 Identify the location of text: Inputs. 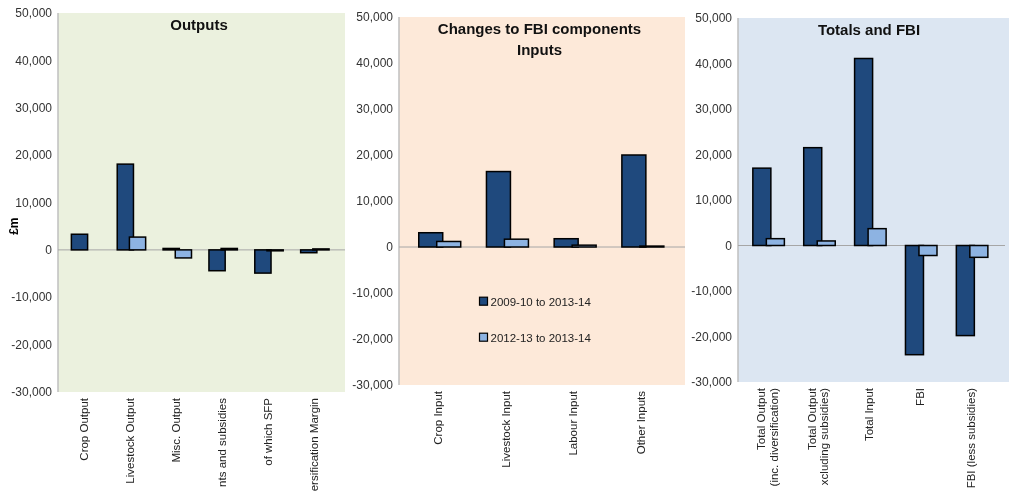
(539, 49).